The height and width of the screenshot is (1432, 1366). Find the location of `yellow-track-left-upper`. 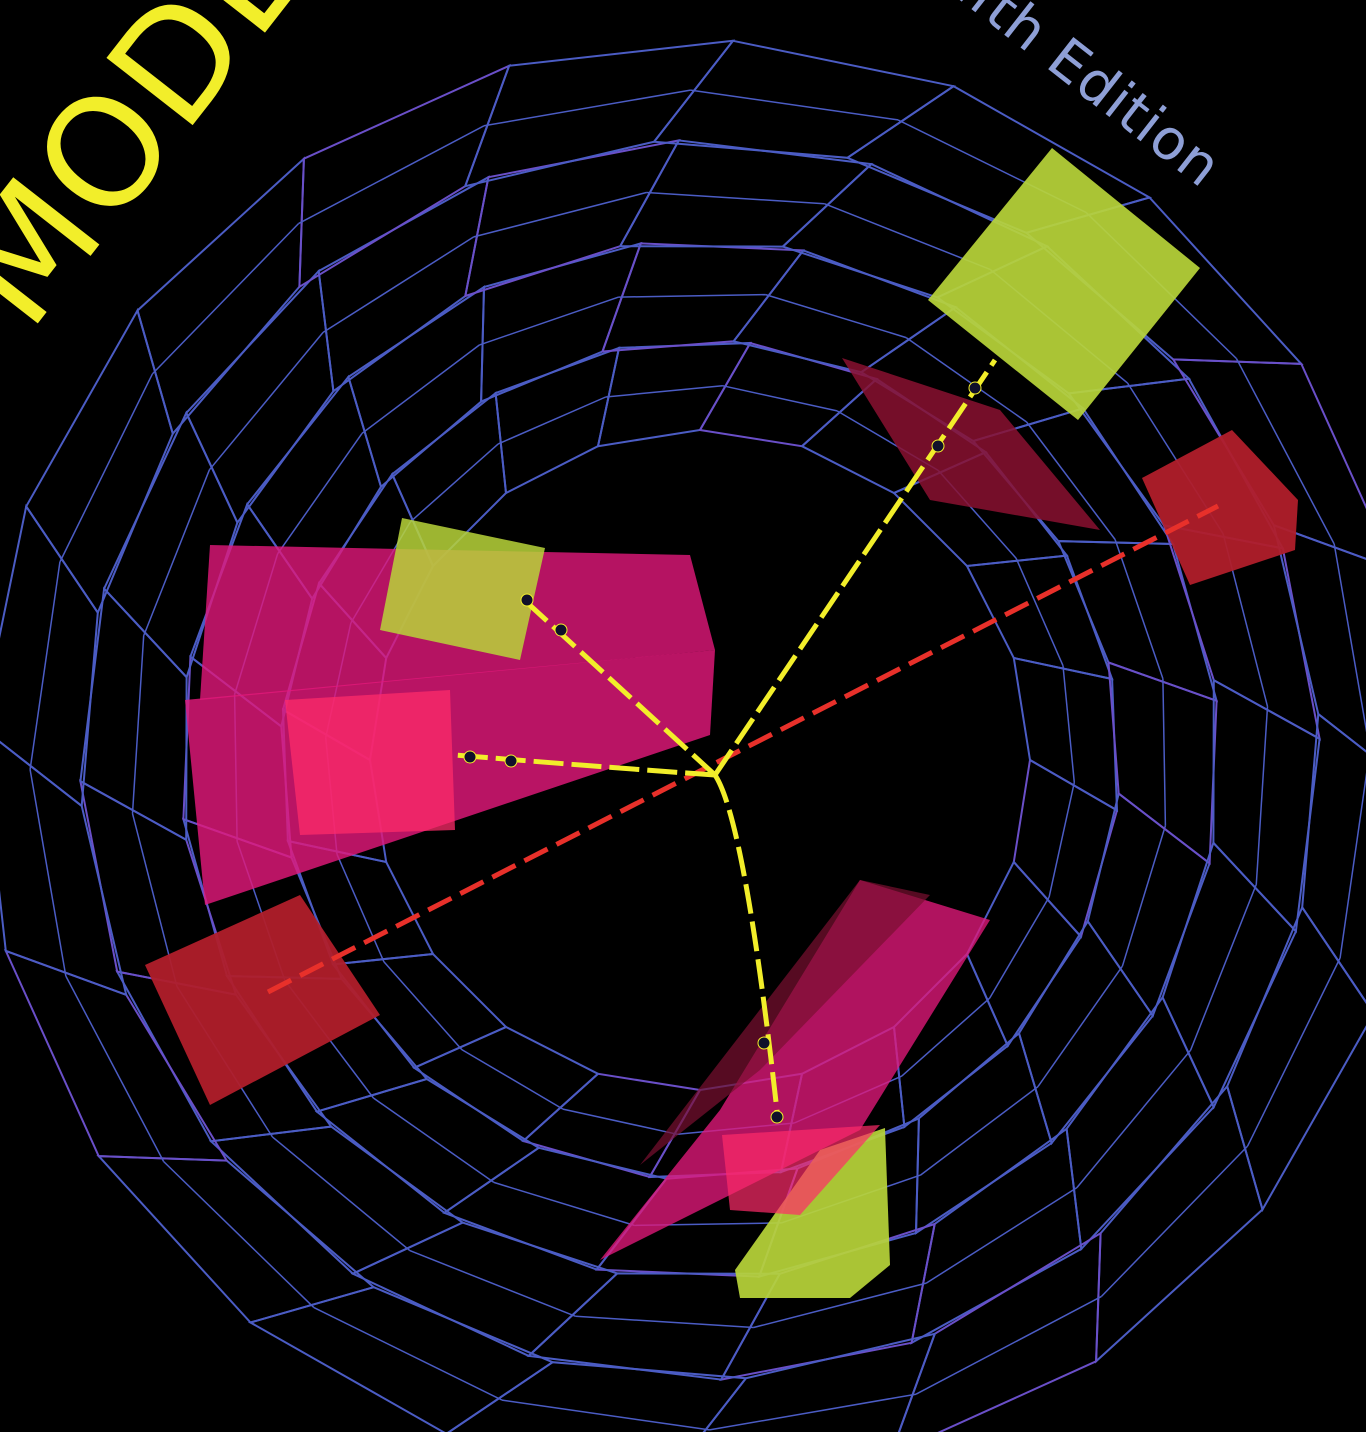

yellow-track-left-upper is located at coordinates (618, 686).